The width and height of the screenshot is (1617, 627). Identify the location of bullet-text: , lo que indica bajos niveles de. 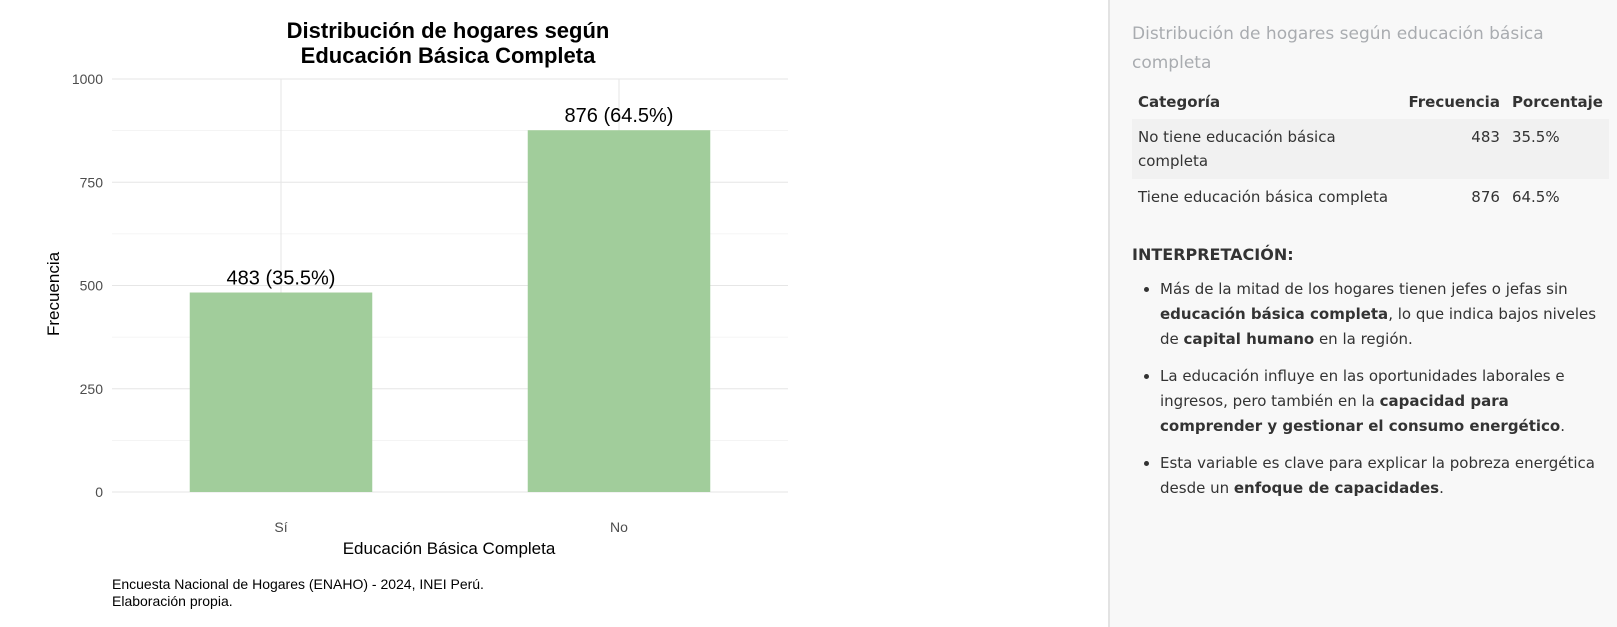
(1378, 326).